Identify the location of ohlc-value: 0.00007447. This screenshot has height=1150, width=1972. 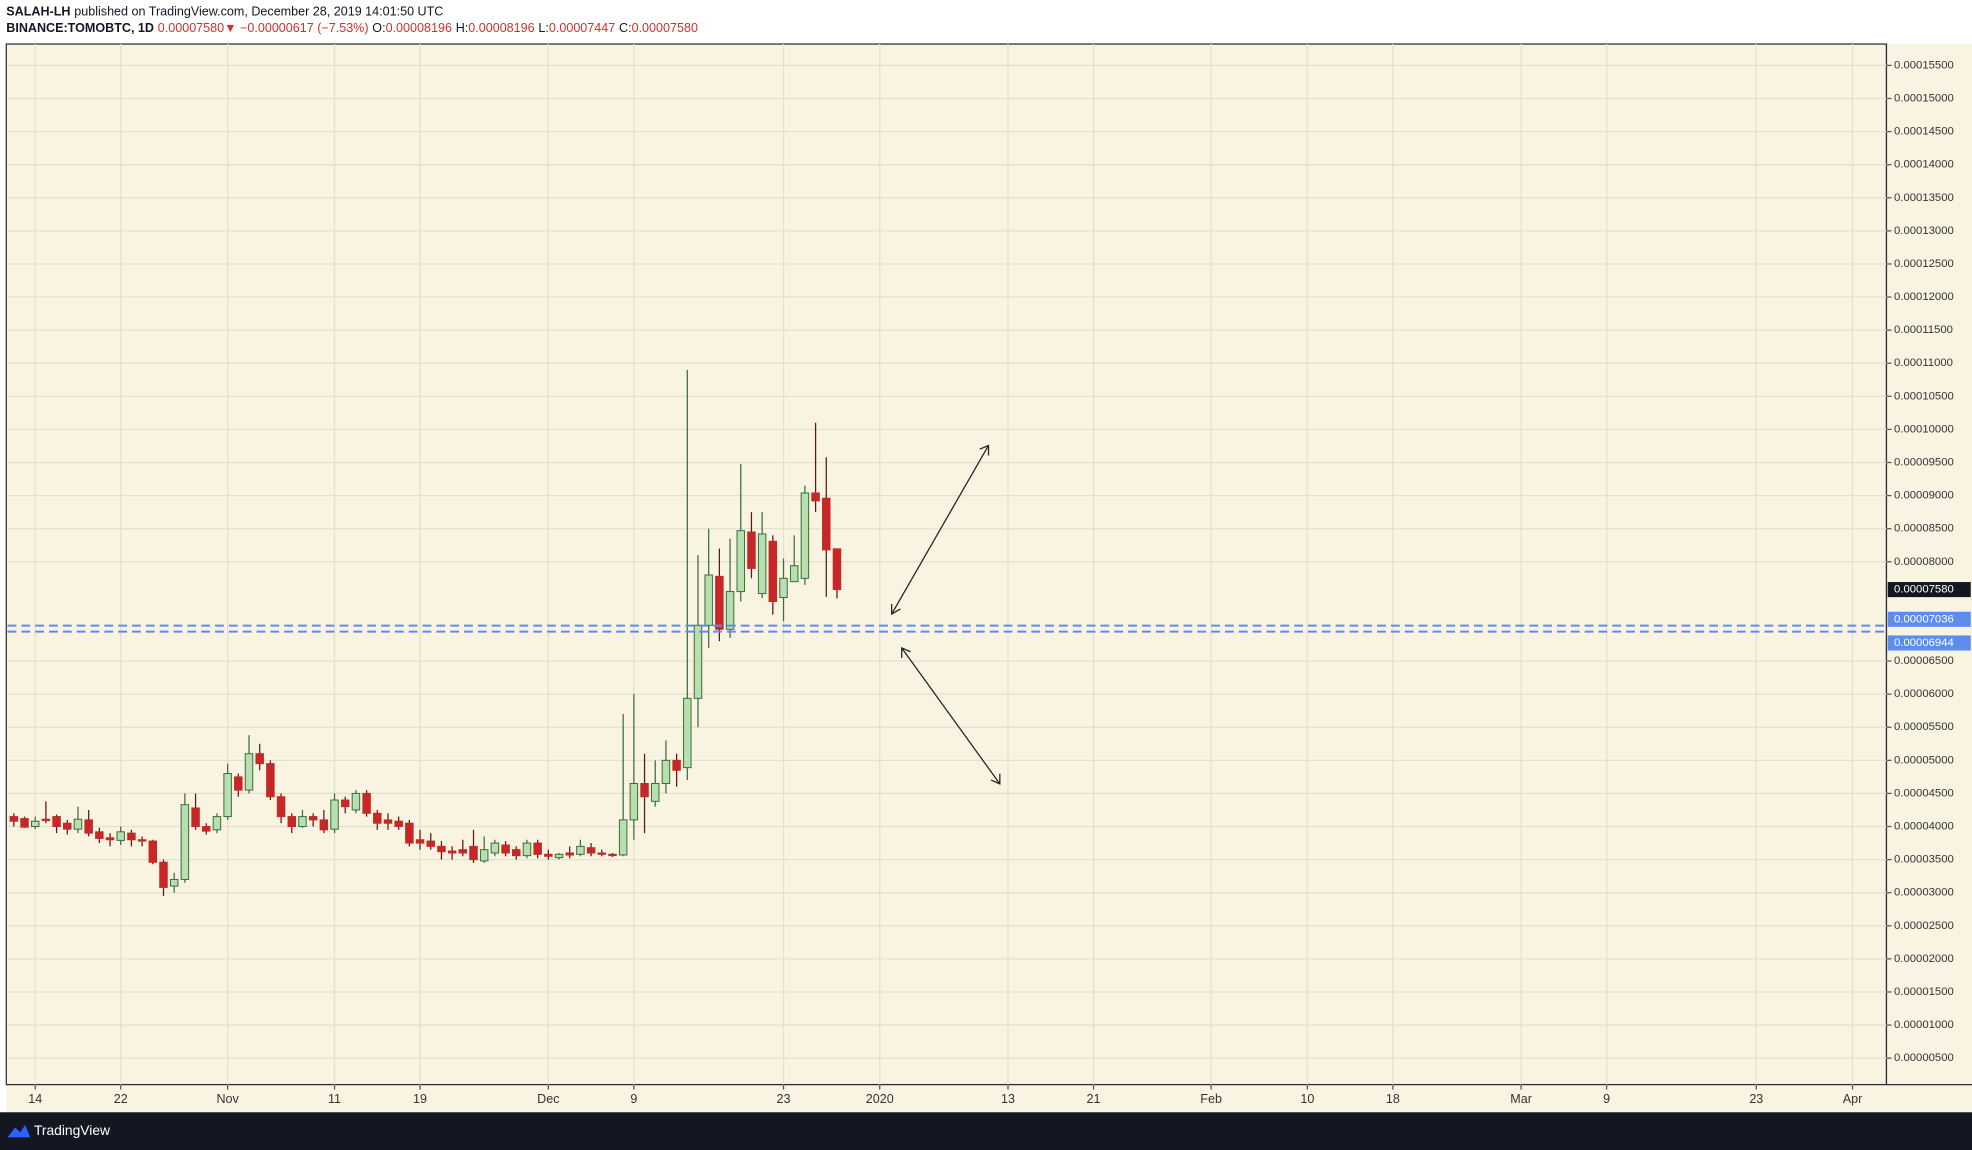
(582, 28).